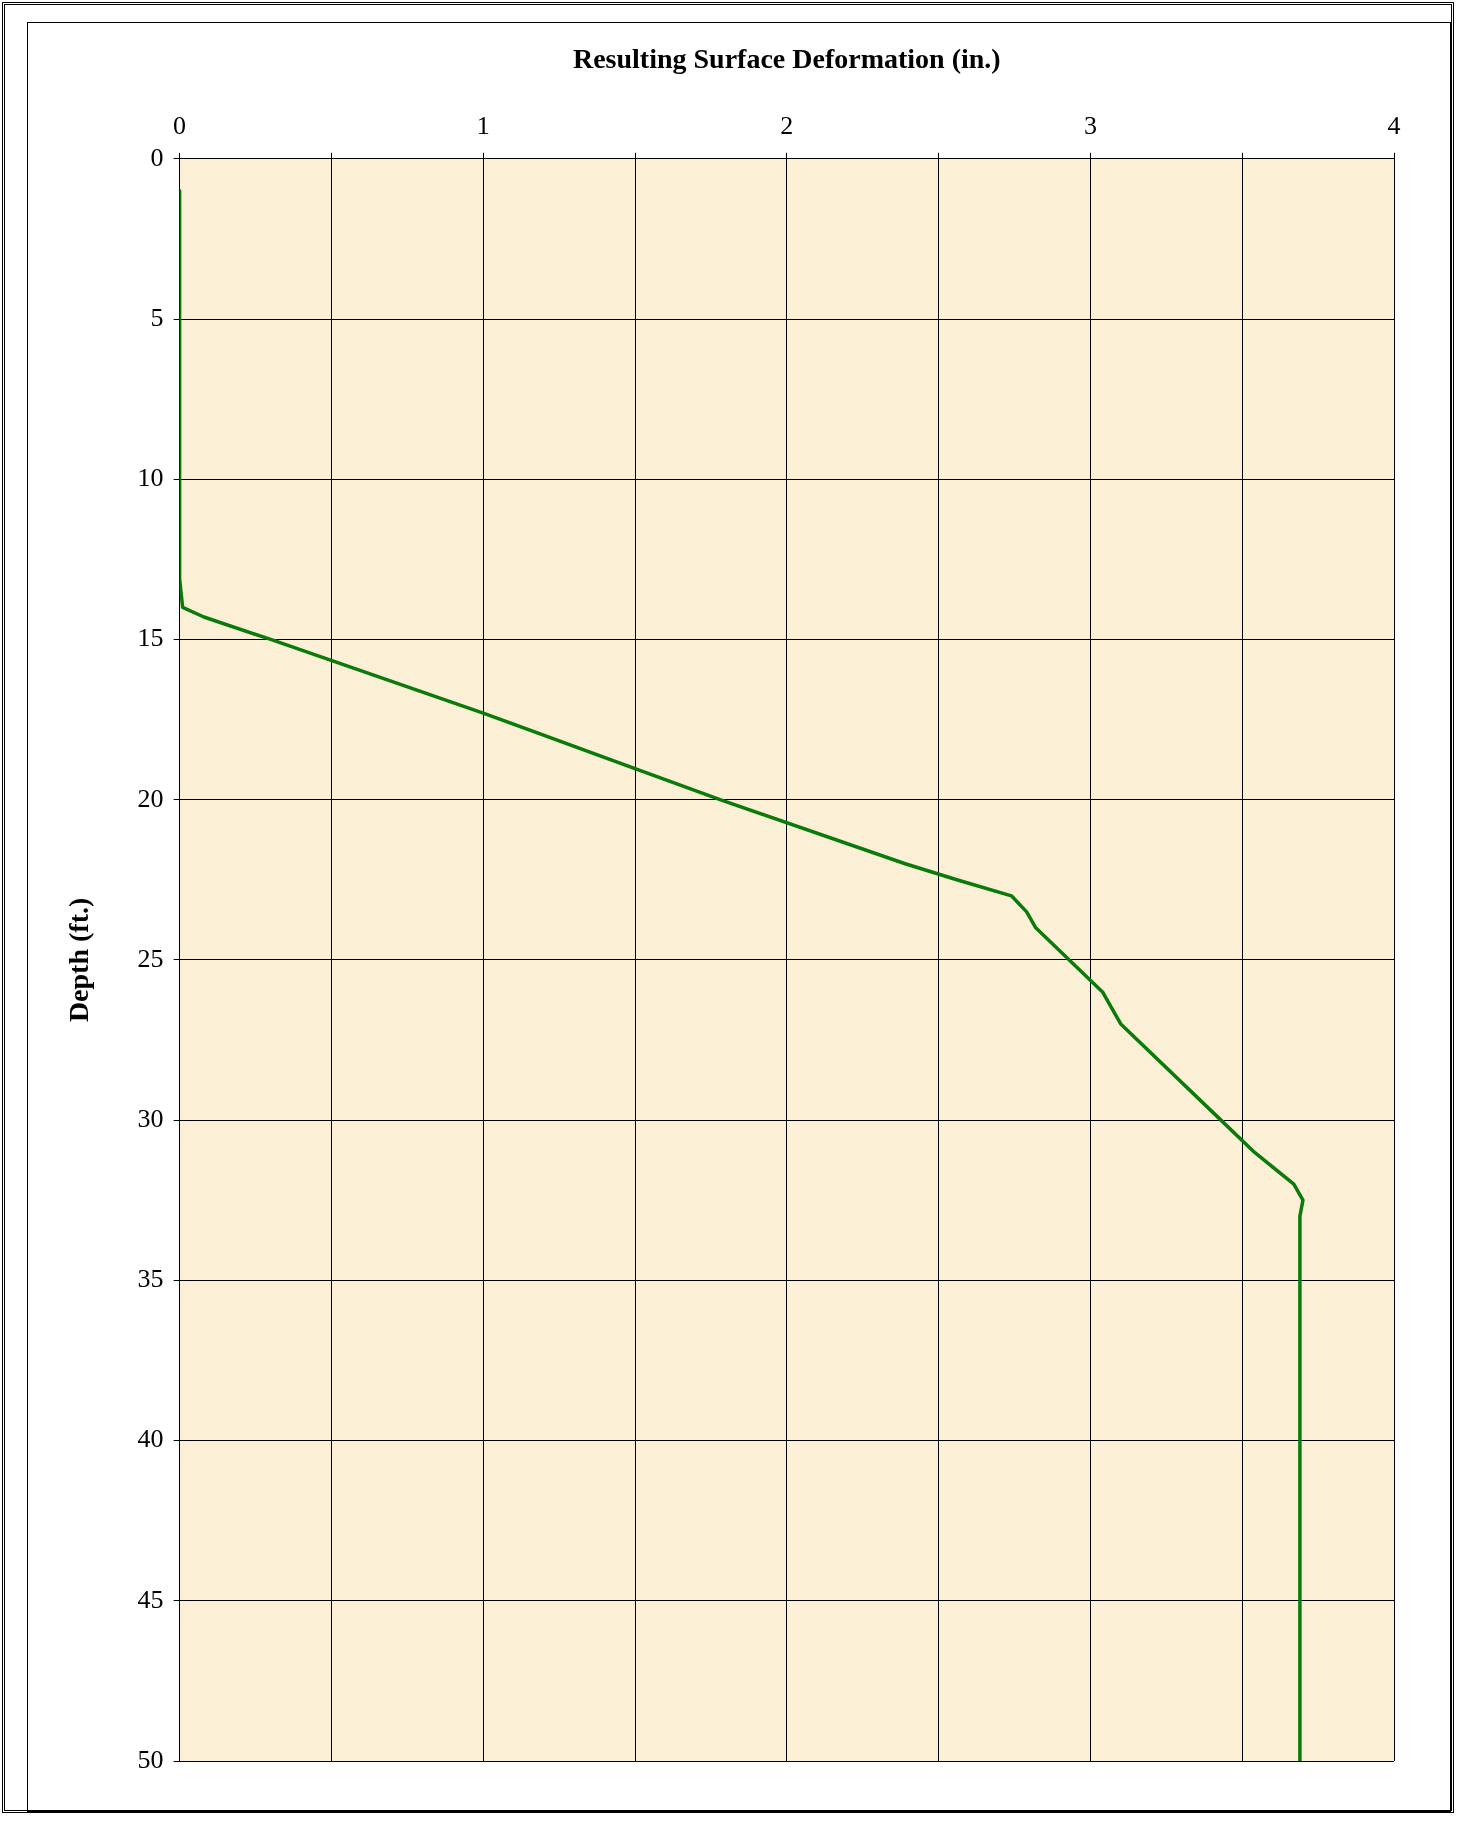 This screenshot has width=1464, height=1821. What do you see at coordinates (150, 1118) in the screenshot?
I see `y-tick-label: 30` at bounding box center [150, 1118].